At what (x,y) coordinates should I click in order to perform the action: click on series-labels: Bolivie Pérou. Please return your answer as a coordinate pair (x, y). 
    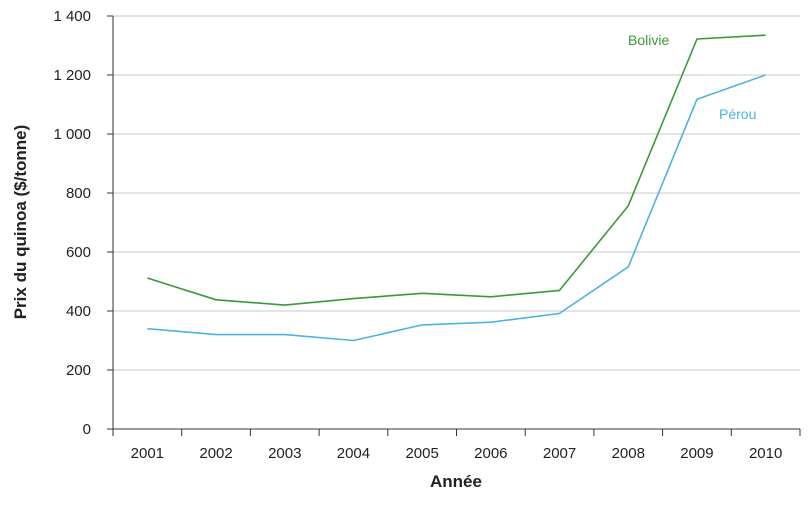
    Looking at the image, I should click on (692, 77).